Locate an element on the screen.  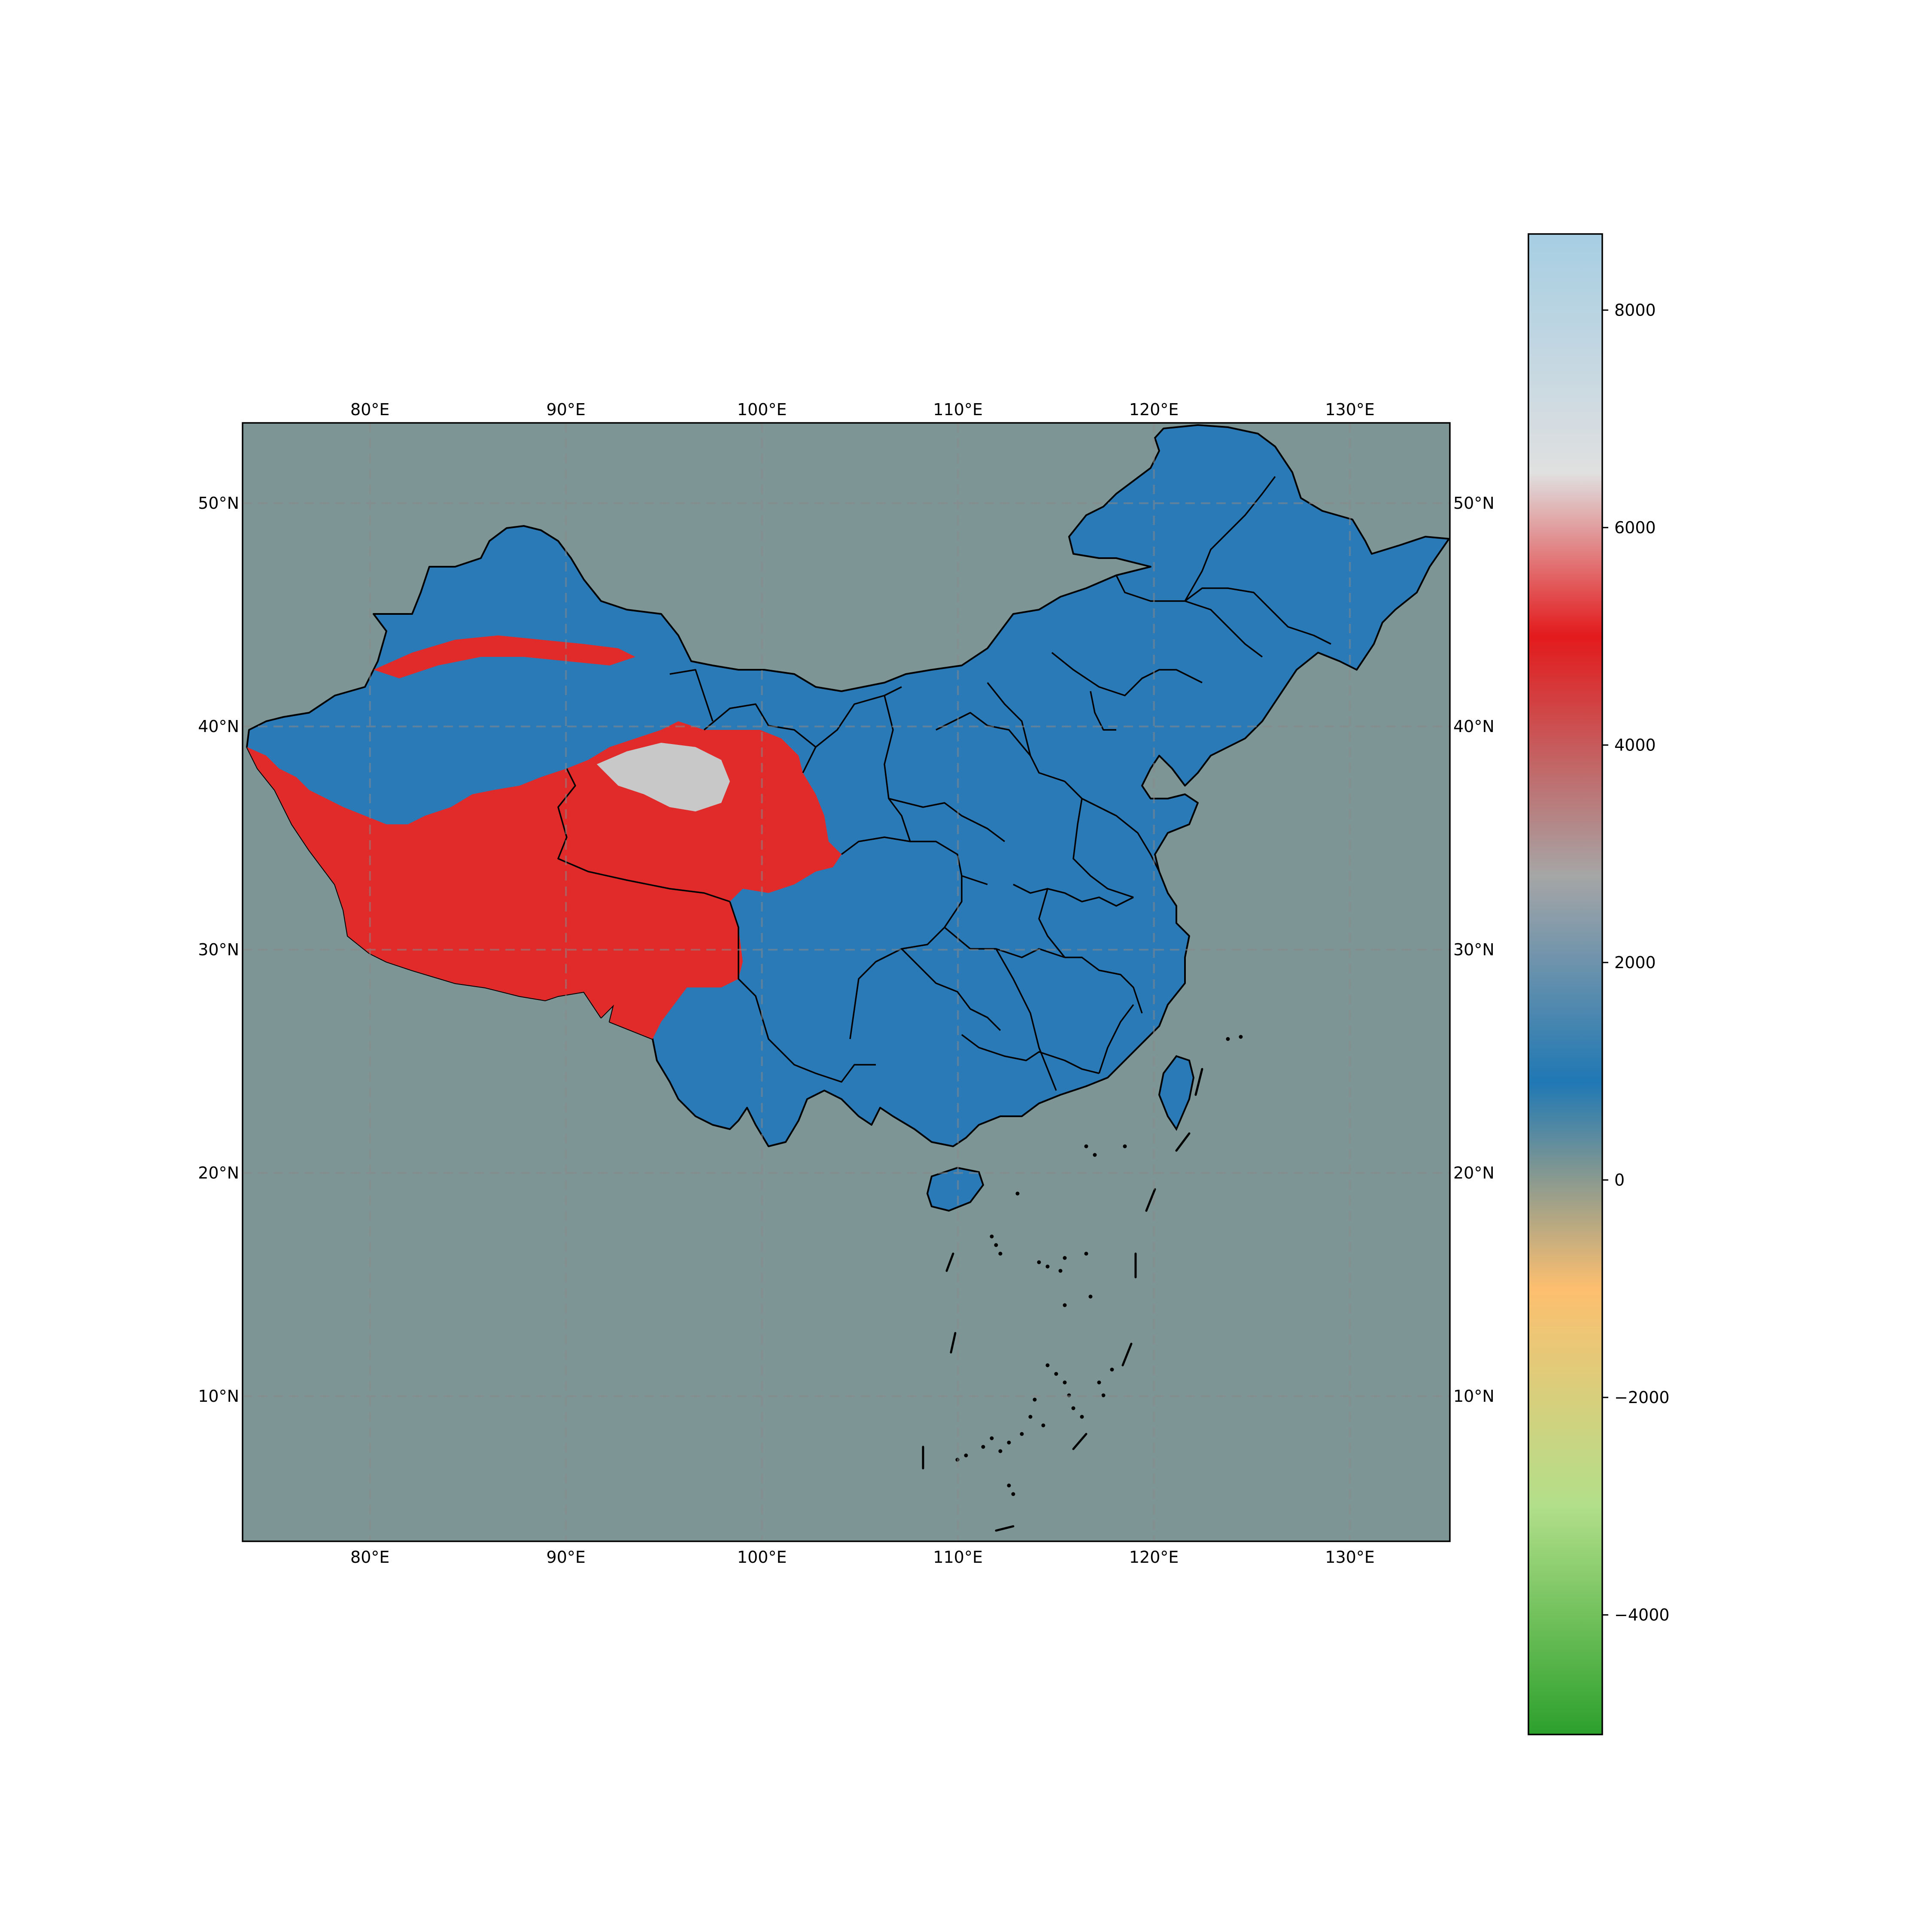
colorbar-gradient is located at coordinates (1565, 984).